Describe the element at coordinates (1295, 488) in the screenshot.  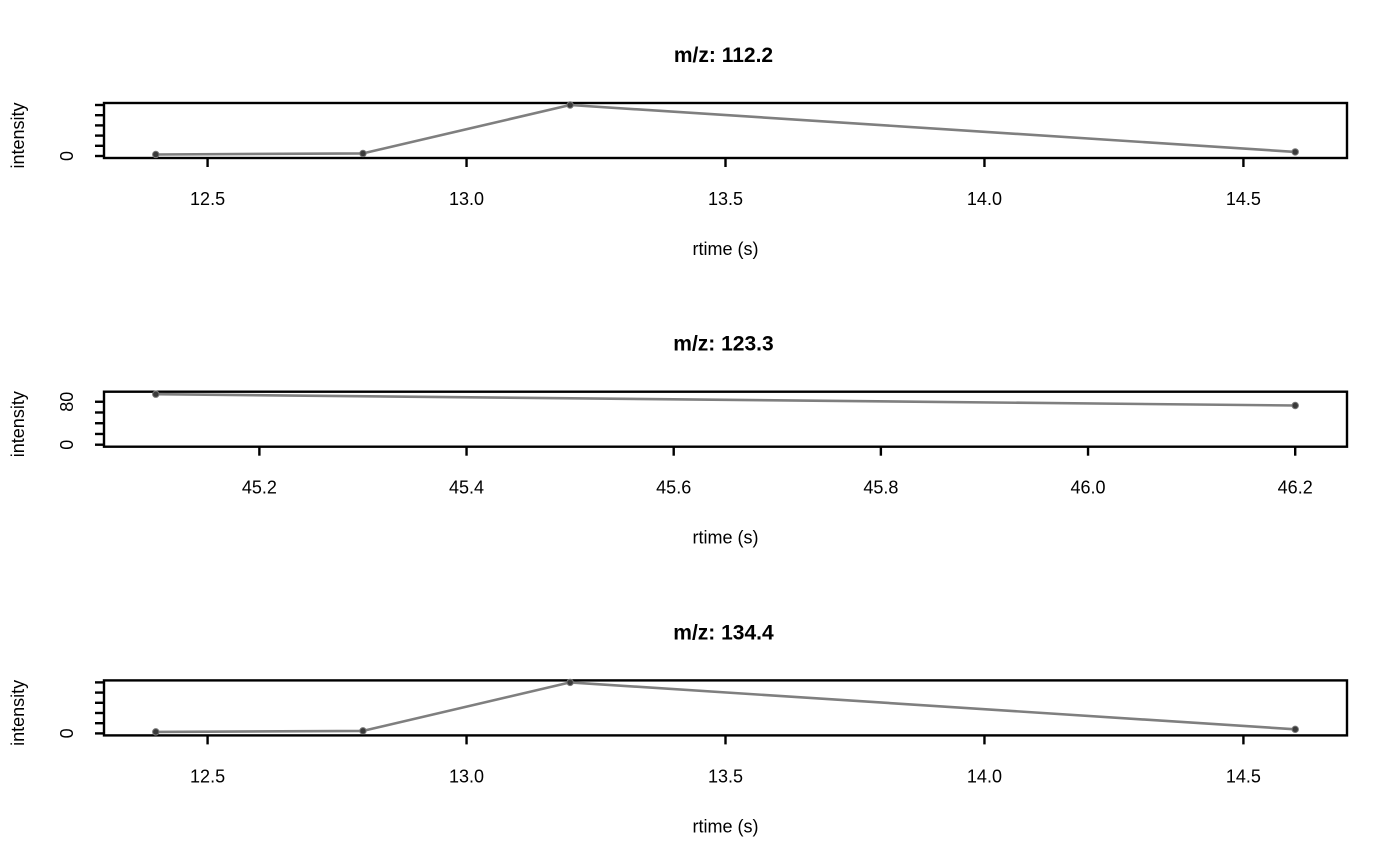
I see `x-tick-label: 46.2` at that location.